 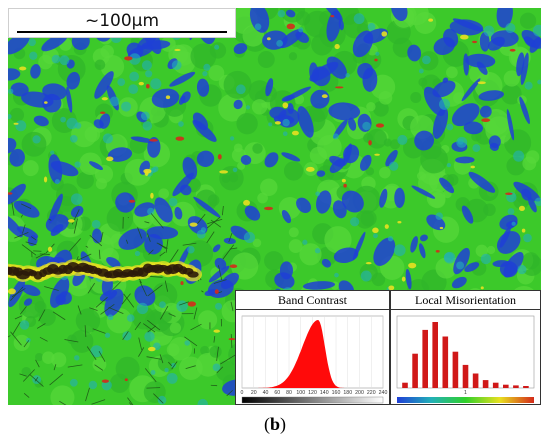 What do you see at coordinates (465, 359) in the screenshot?
I see `local-misorientation-histogram: 1` at bounding box center [465, 359].